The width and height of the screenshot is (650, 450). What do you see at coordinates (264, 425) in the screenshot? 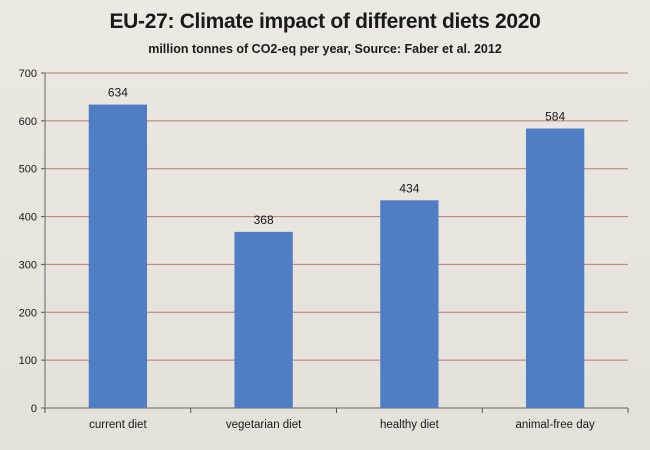
I see `x-tick-label: vegetarian diet` at bounding box center [264, 425].